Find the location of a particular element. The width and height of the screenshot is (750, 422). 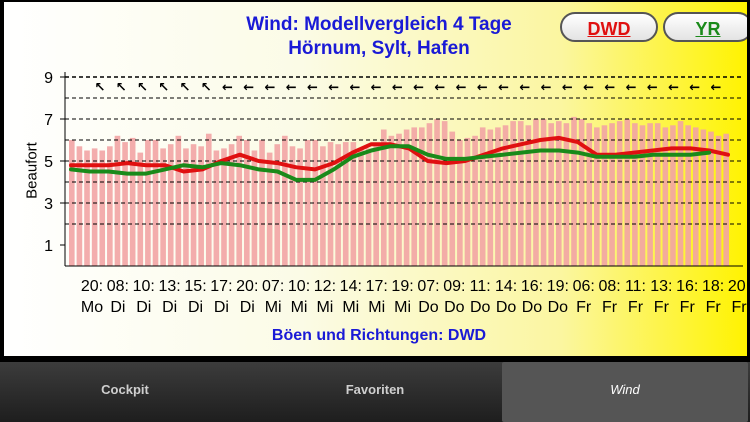

chart-title: Wind: Modellvergleich 4 Tage is located at coordinates (379, 24).